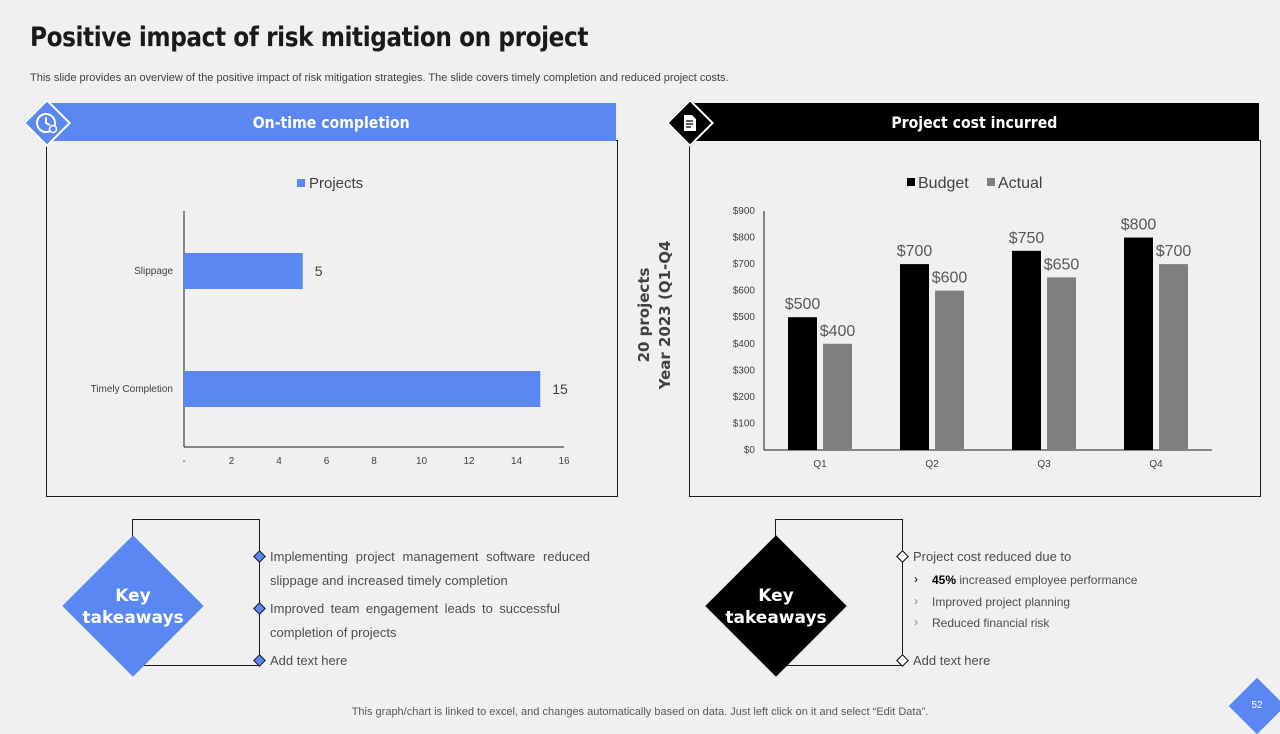 The height and width of the screenshot is (734, 1280). I want to click on document-icon, so click(690, 123).